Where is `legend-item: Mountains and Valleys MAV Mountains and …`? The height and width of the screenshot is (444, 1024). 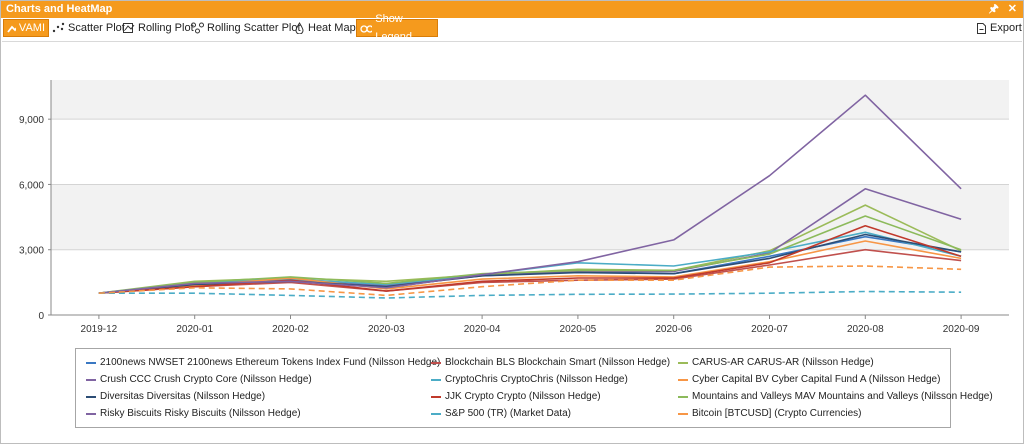
legend-item: Mountains and Valleys MAV Mountains and … is located at coordinates (835, 396).